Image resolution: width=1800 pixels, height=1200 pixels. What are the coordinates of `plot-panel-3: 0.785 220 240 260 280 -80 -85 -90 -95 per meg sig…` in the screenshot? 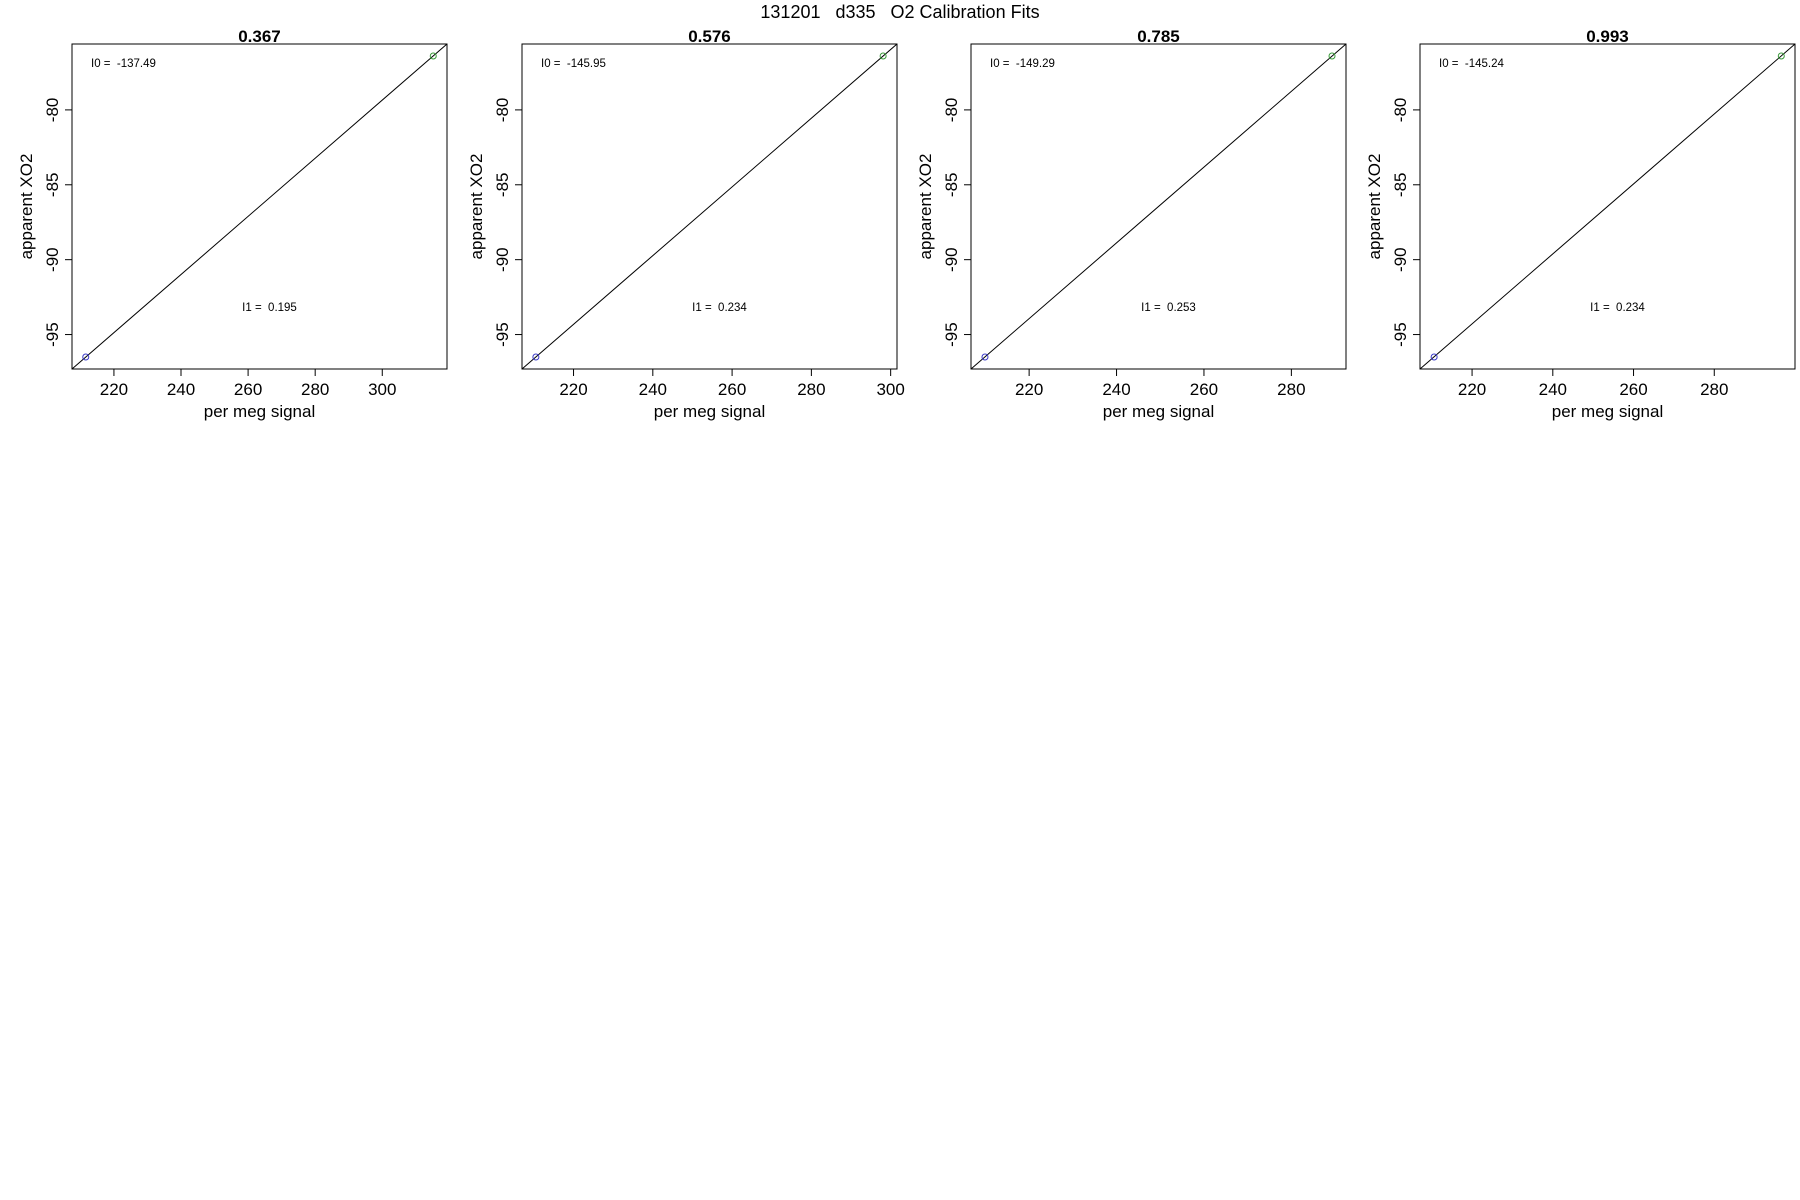 It's located at (1131, 224).